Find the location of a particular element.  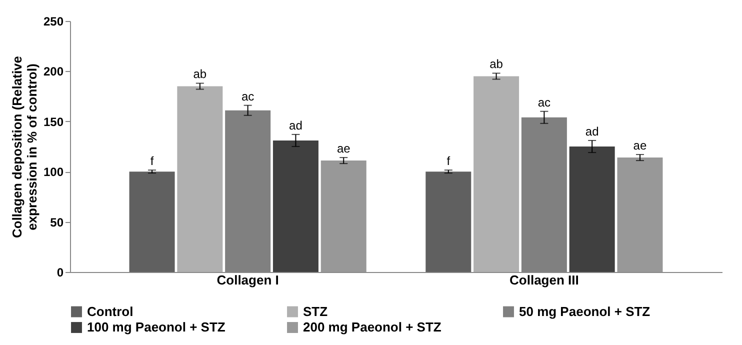

legend-label: 50 mg Paeonol + STZ is located at coordinates (584, 311).